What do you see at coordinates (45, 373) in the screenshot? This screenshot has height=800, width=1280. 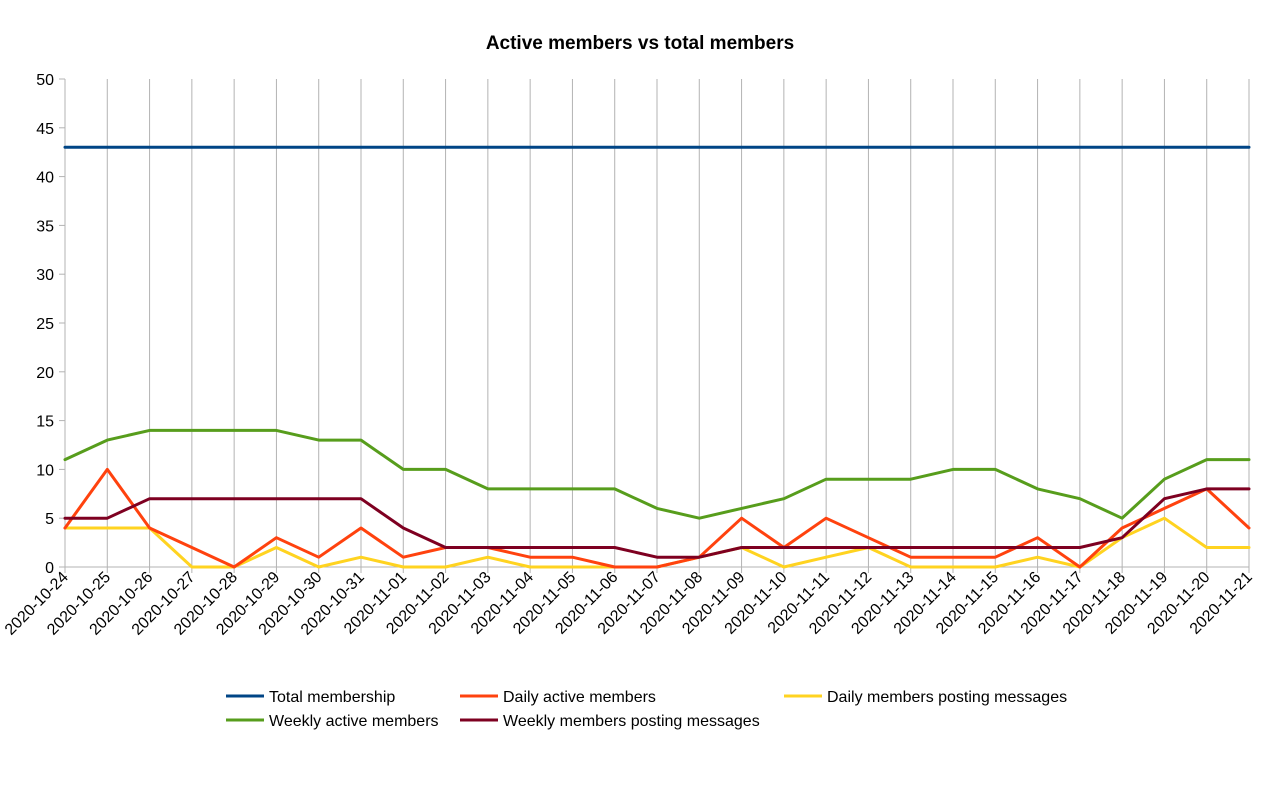 I see `y-tick-label: 20` at bounding box center [45, 373].